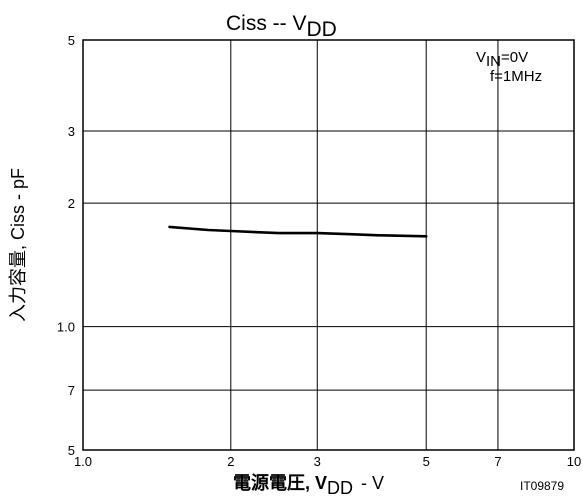 This screenshot has width=583, height=501. I want to click on y-tick-label: 3, so click(71, 131).